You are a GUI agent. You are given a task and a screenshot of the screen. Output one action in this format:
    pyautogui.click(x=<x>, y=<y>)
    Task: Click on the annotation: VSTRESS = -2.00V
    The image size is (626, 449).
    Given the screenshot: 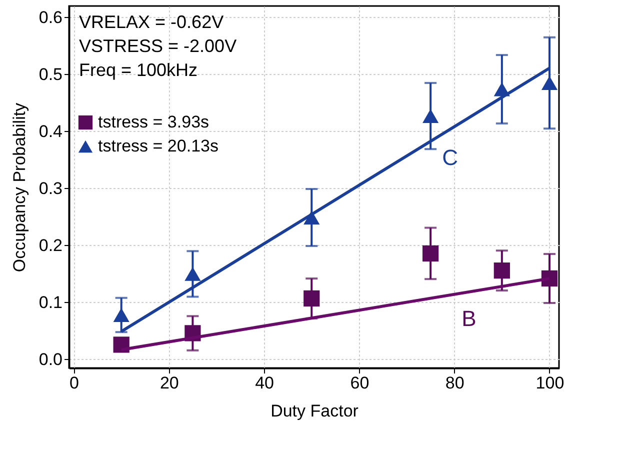 What is the action you would take?
    pyautogui.click(x=158, y=46)
    